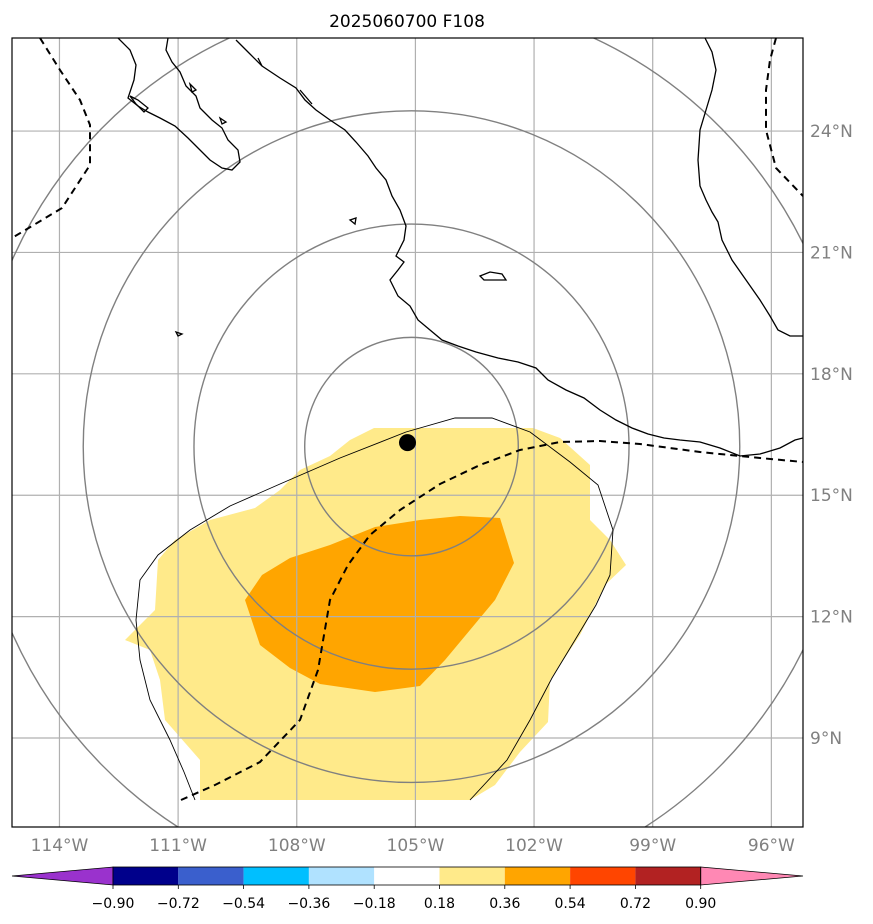  I want to click on lon-label-5: 99°W, so click(652, 846).